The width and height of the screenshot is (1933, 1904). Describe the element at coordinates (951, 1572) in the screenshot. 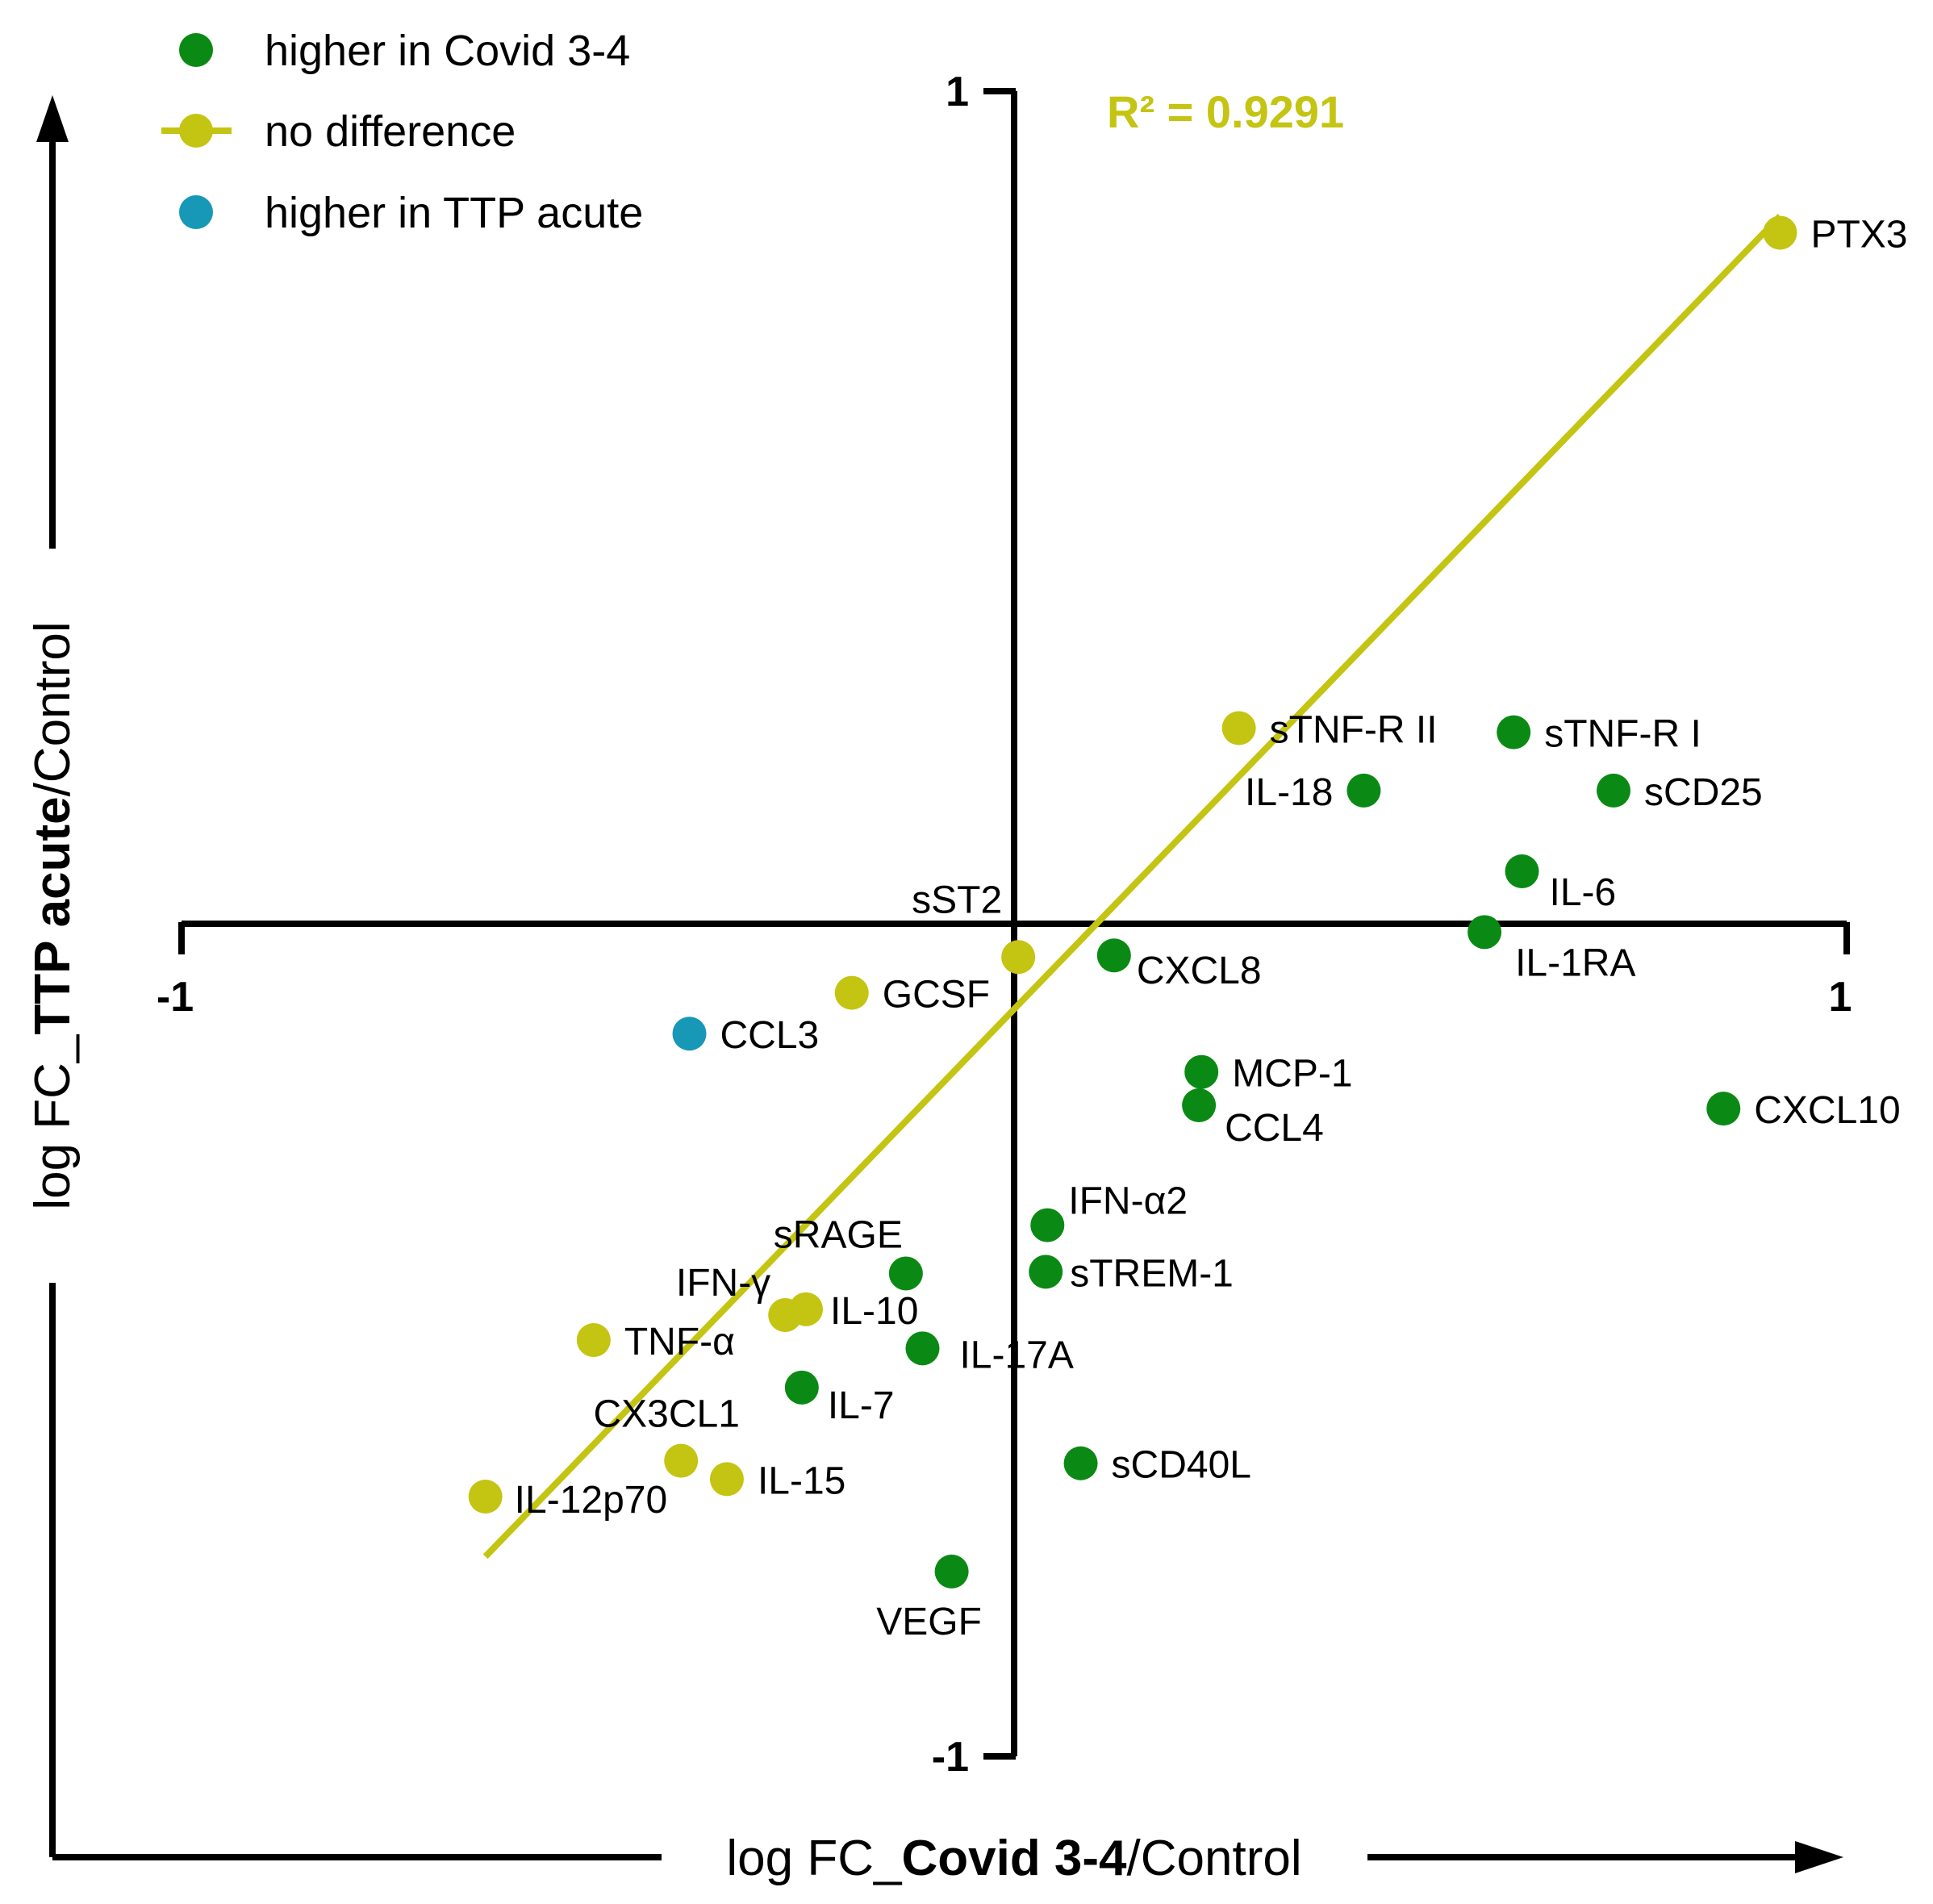

I see `point-vegf` at that location.